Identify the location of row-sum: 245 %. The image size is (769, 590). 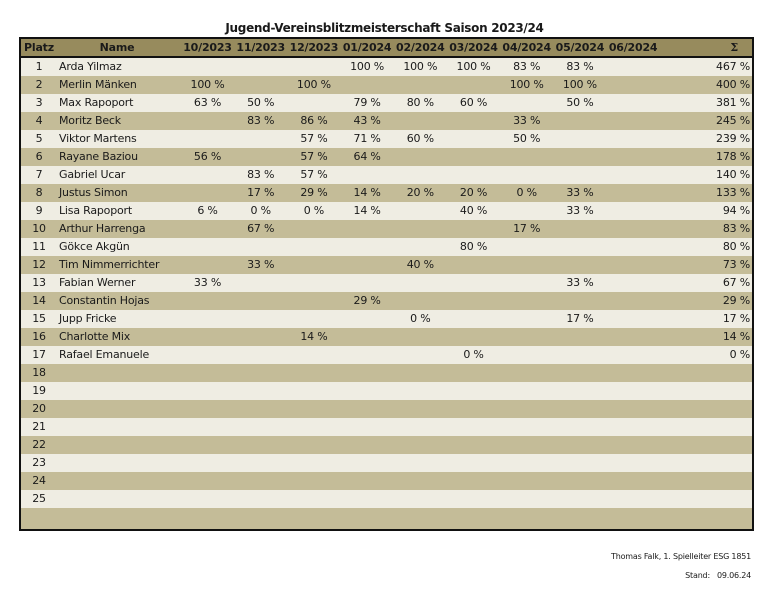
(733, 120).